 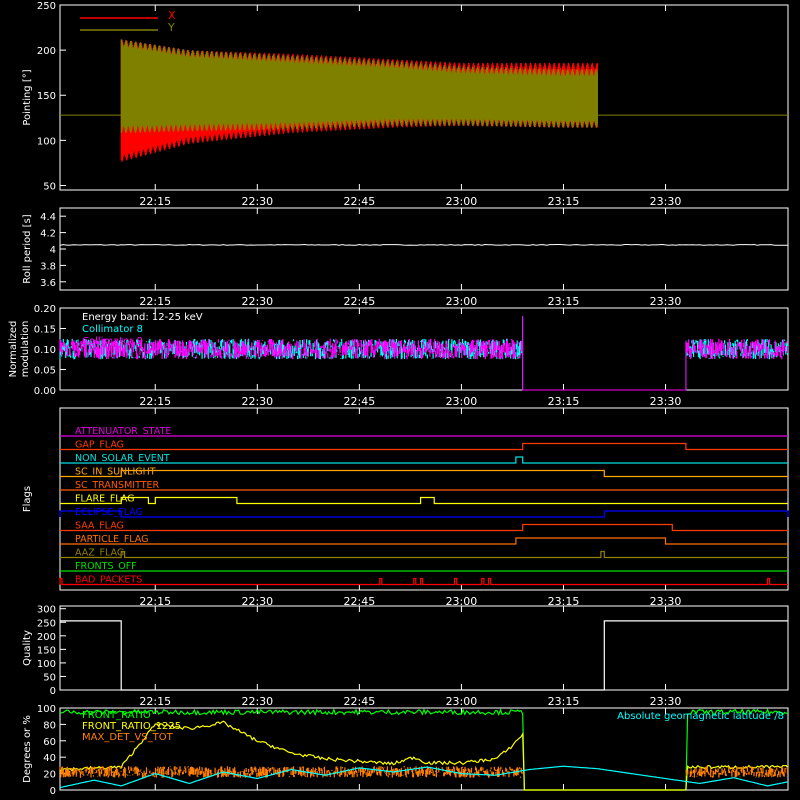 I want to click on y-tick-label: 60, so click(x=49, y=742).